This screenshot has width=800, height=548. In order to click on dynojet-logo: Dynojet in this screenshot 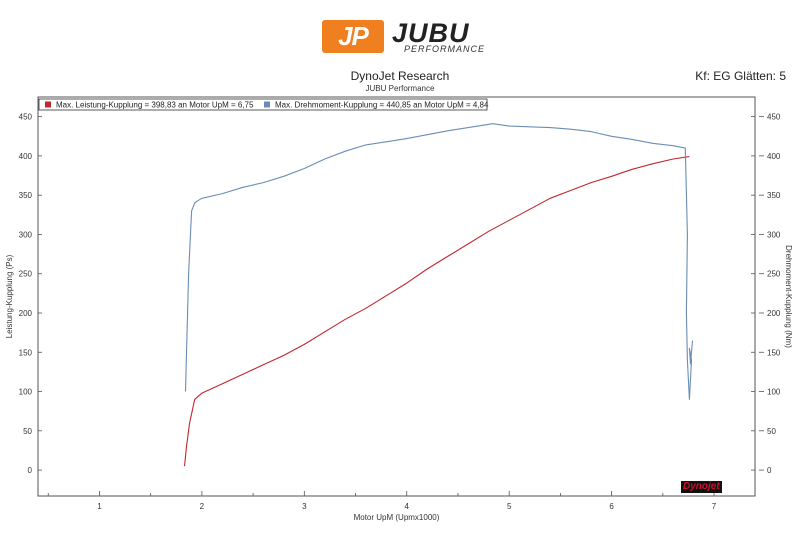, I will do `click(701, 487)`.